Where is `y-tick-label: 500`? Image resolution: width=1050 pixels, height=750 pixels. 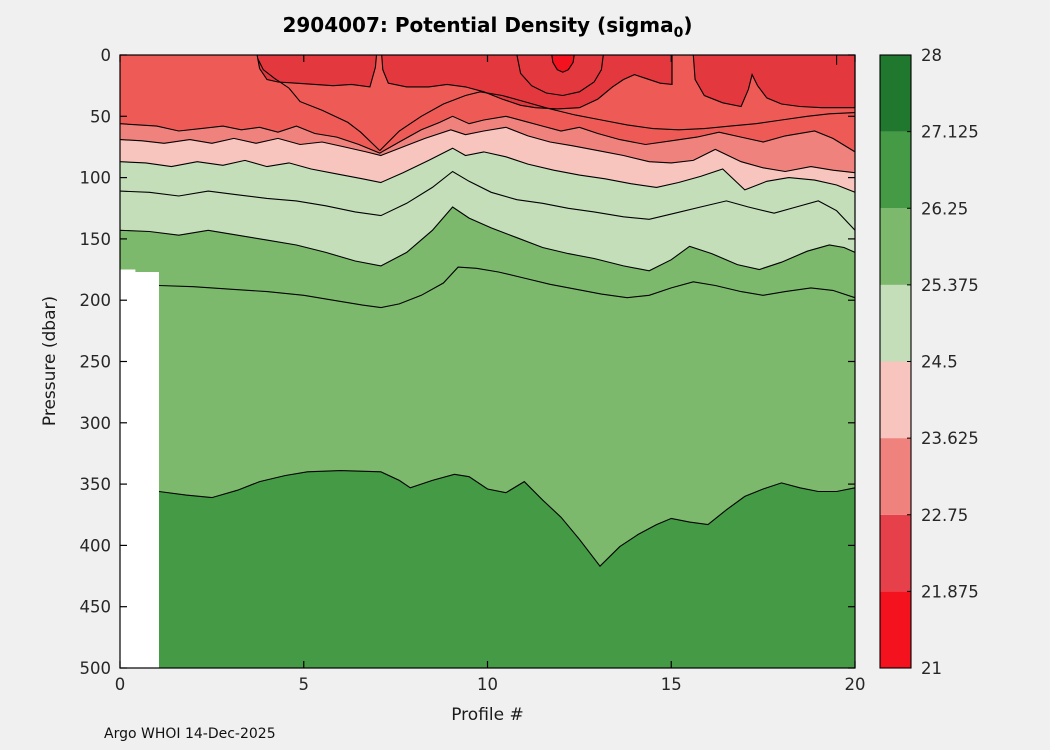
y-tick-label: 500 is located at coordinates (96, 668).